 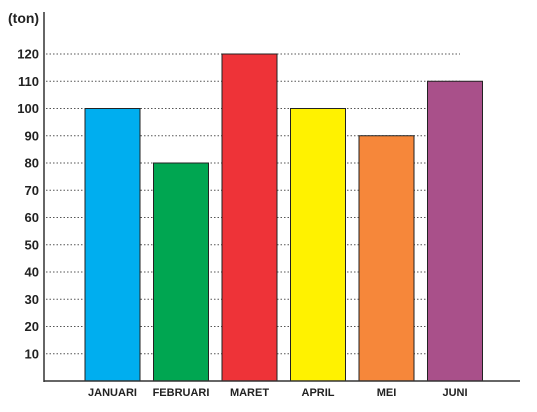 I want to click on y-tick-label: 120, so click(x=28, y=54).